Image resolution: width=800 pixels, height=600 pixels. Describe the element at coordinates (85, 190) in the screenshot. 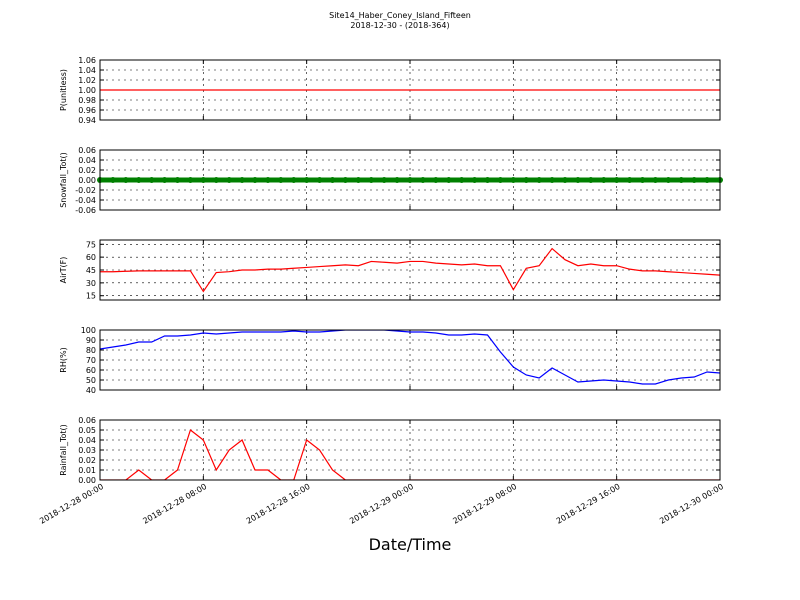

I see `y-tick-label: -0.02` at that location.